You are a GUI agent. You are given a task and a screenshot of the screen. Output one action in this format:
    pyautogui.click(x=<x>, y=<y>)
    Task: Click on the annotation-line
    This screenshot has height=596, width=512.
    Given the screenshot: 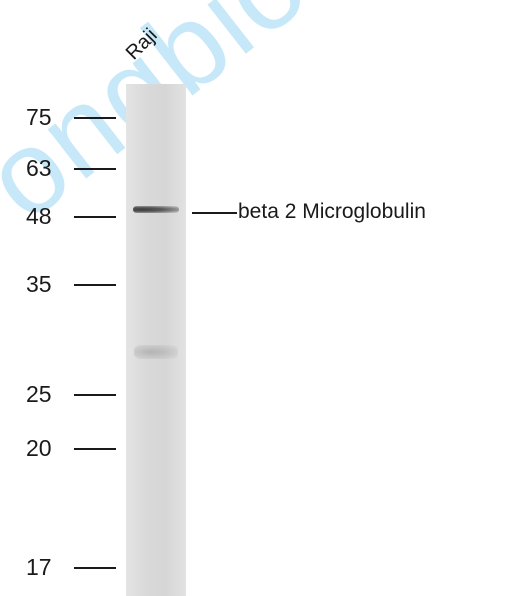 What is the action you would take?
    pyautogui.click(x=214, y=213)
    